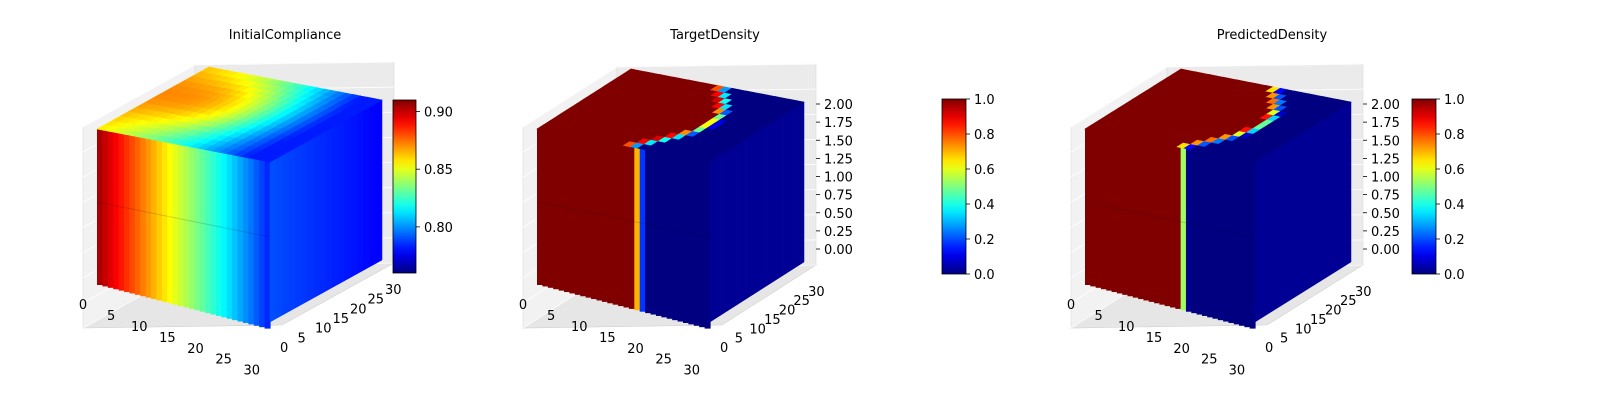  What do you see at coordinates (1363, 292) in the screenshot?
I see `y-tick-label: 30` at bounding box center [1363, 292].